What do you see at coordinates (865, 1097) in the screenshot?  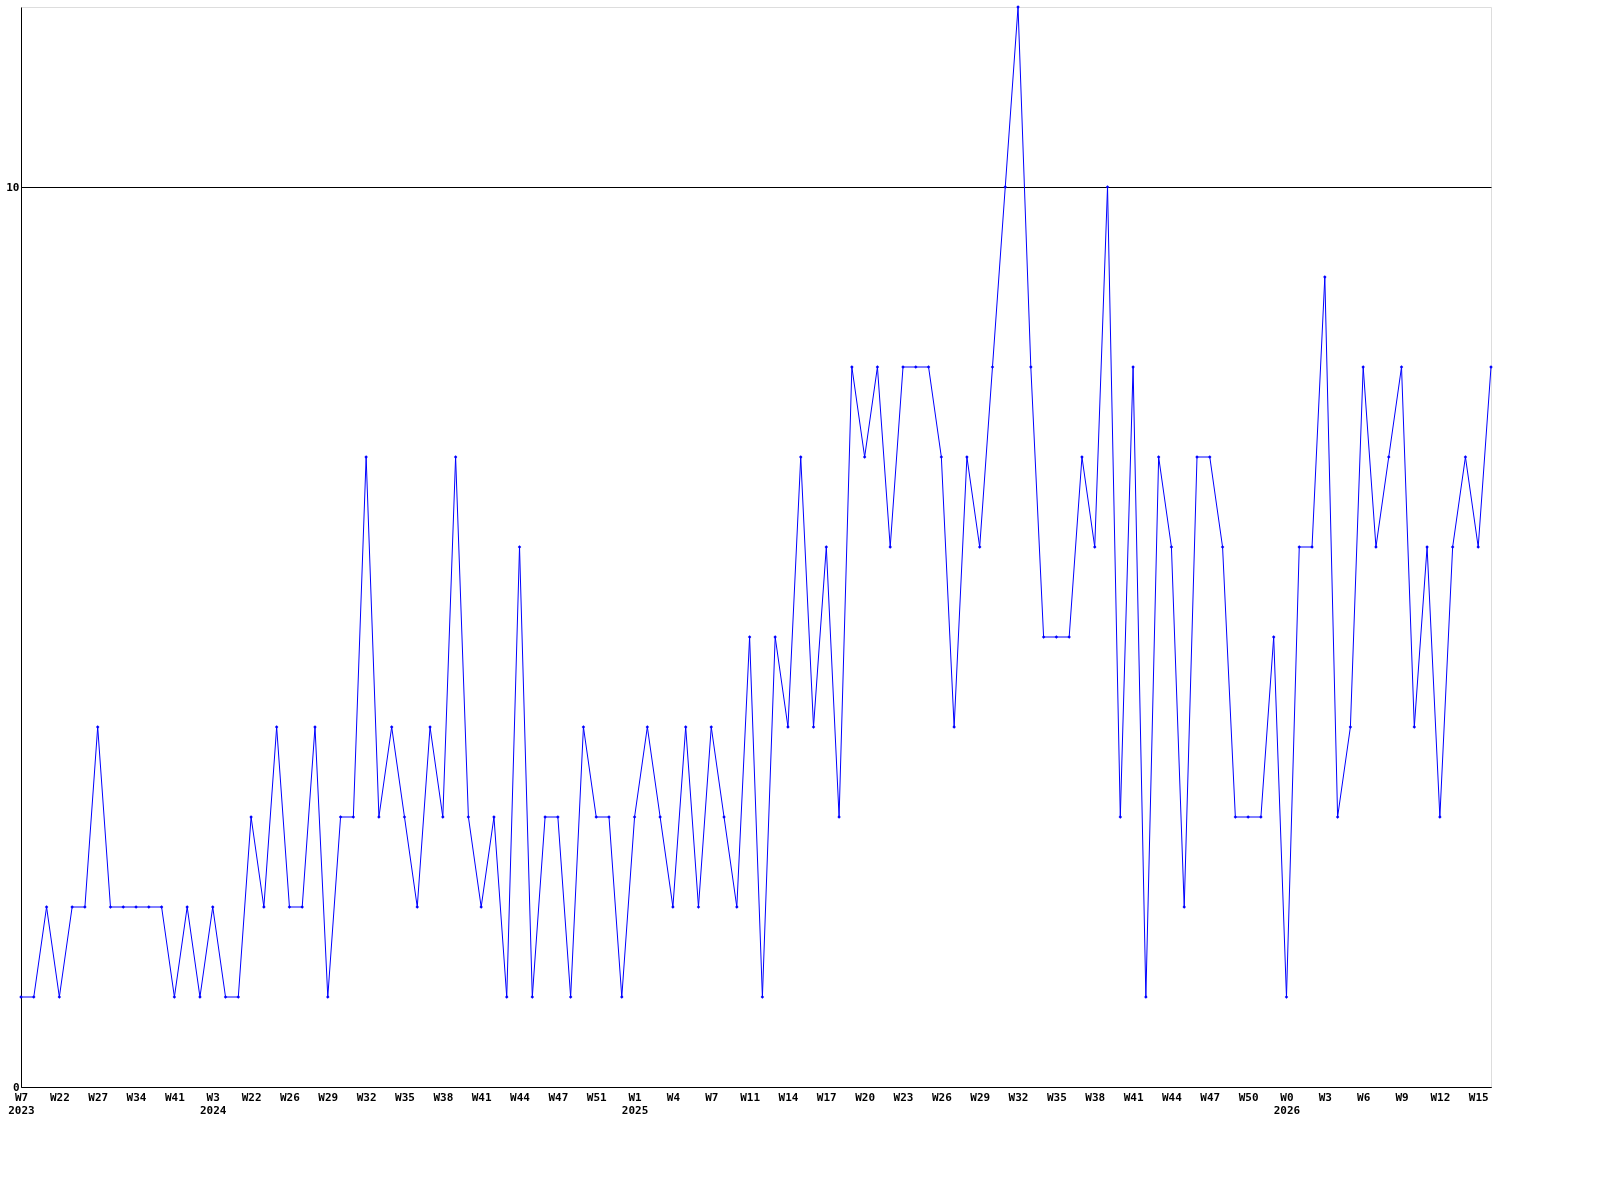 I see `x-tick-label: W20` at bounding box center [865, 1097].